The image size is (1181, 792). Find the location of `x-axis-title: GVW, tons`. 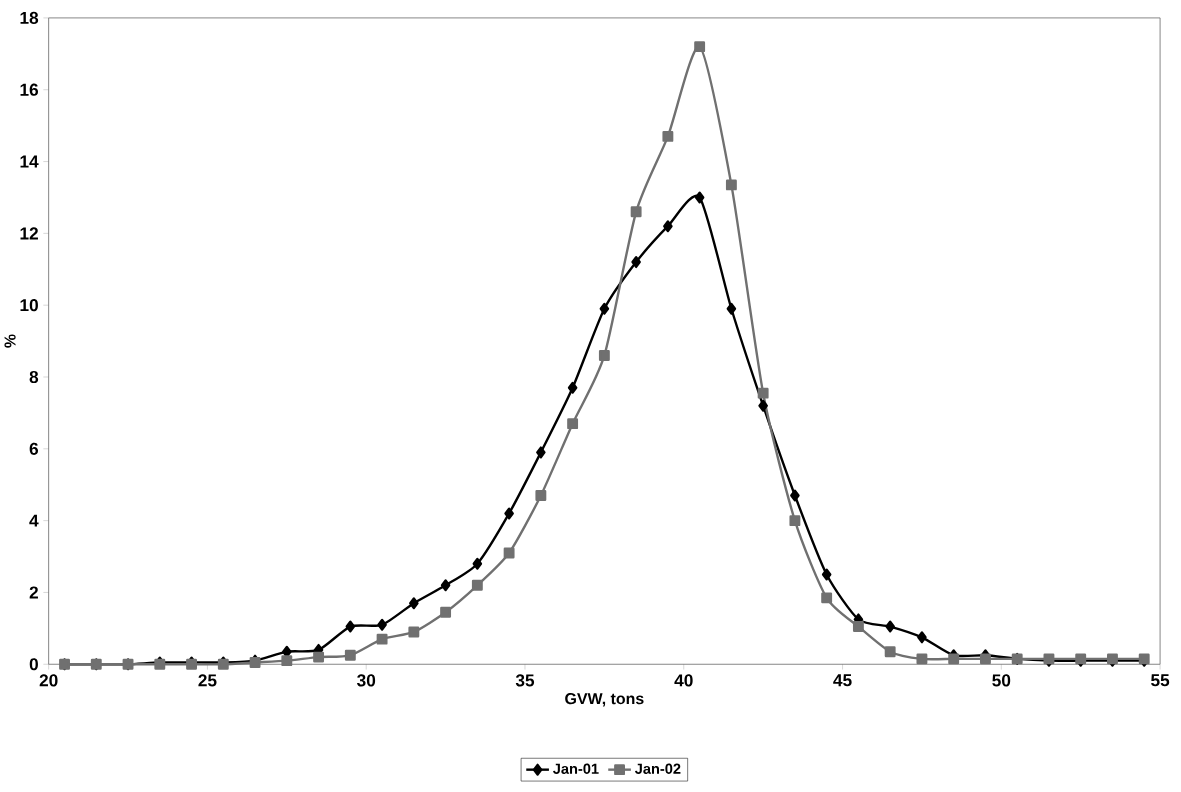

x-axis-title: GVW, tons is located at coordinates (604, 700).